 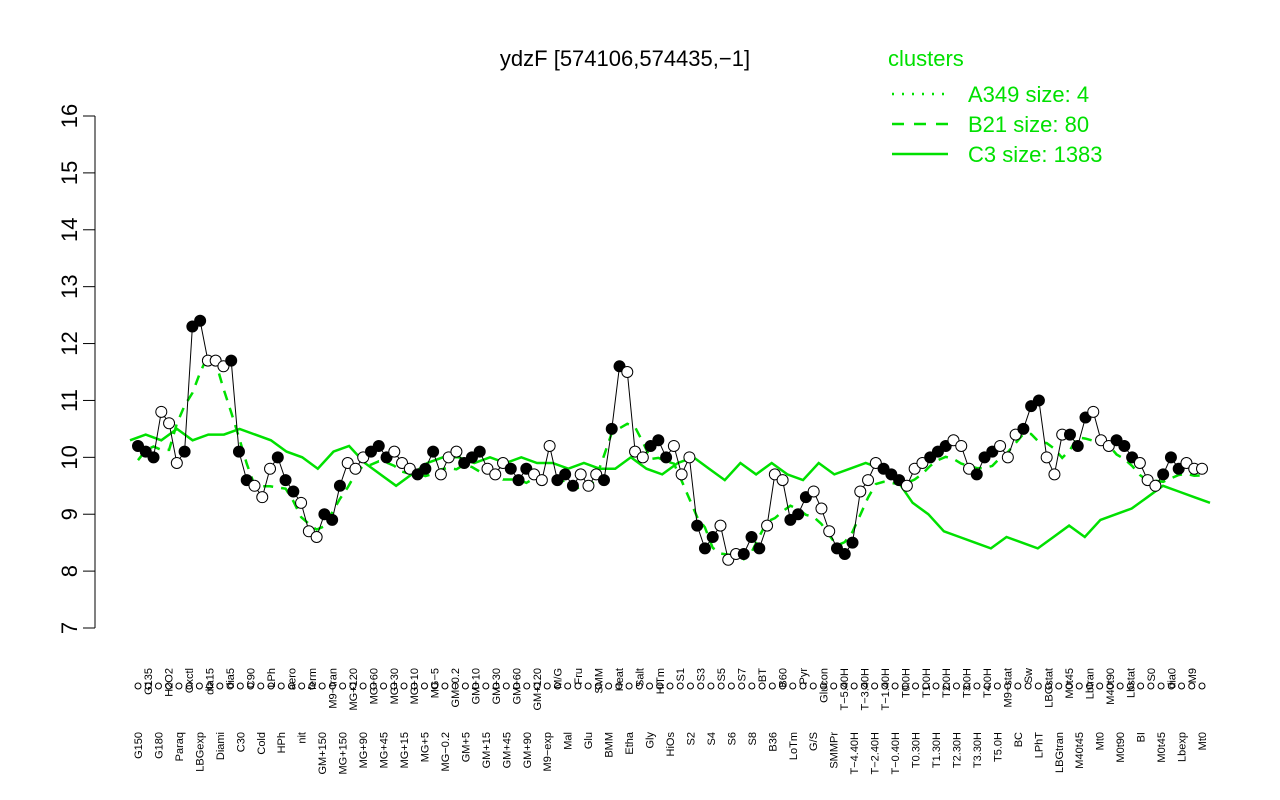 I want to click on x-tick-label-16: nit, so click(x=303, y=738).